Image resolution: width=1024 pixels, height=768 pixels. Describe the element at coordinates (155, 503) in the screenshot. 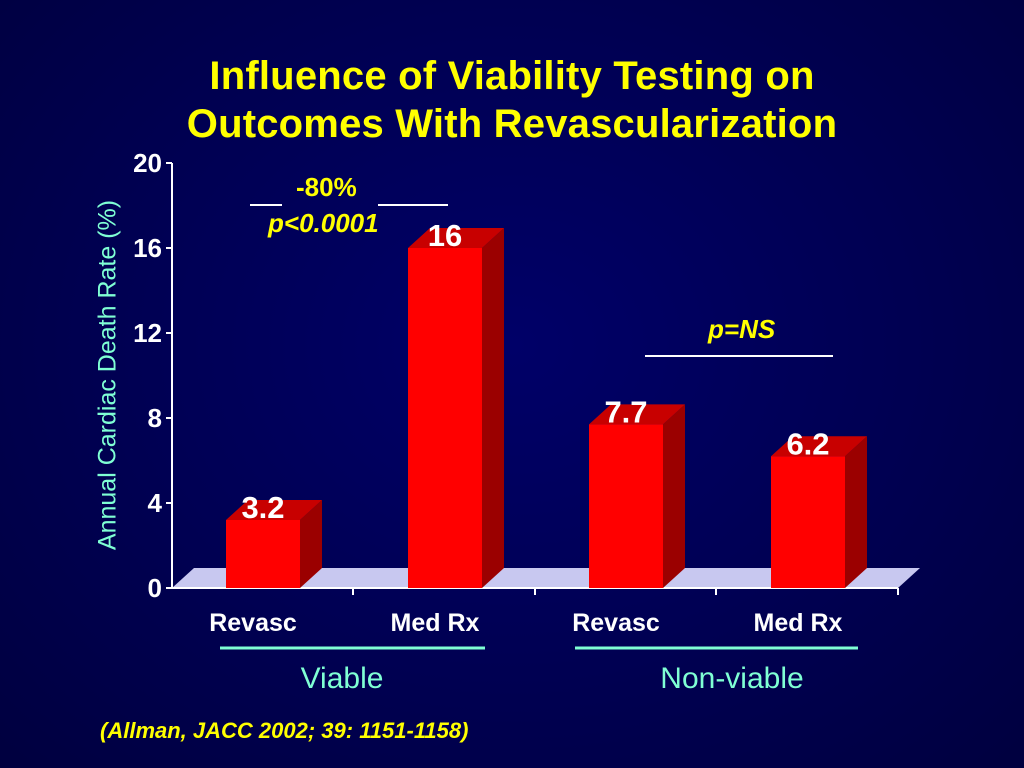

I see `y-tick-label: 4` at that location.